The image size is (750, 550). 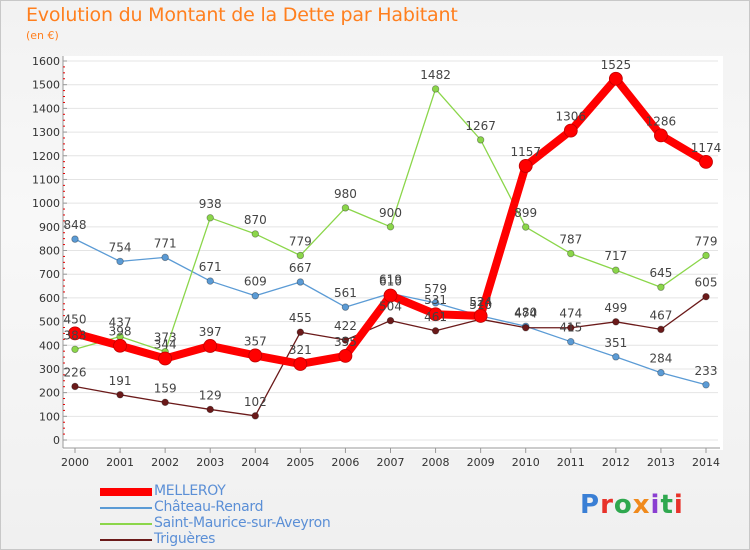 I want to click on x-tick-label: 2008, so click(x=436, y=462).